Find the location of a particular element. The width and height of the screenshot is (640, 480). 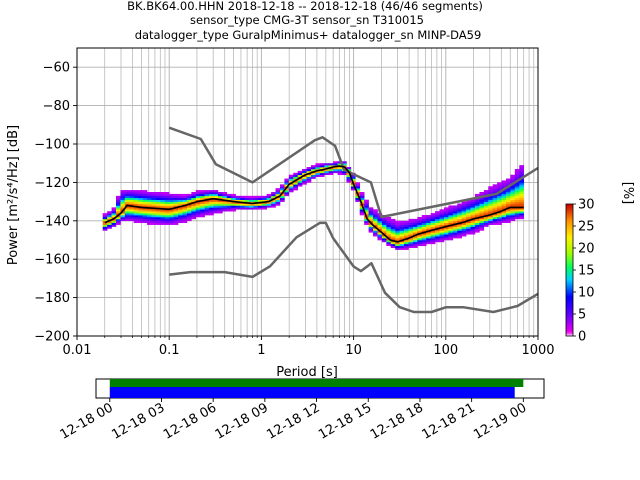

y-tick-label: −180 is located at coordinates (52, 298).